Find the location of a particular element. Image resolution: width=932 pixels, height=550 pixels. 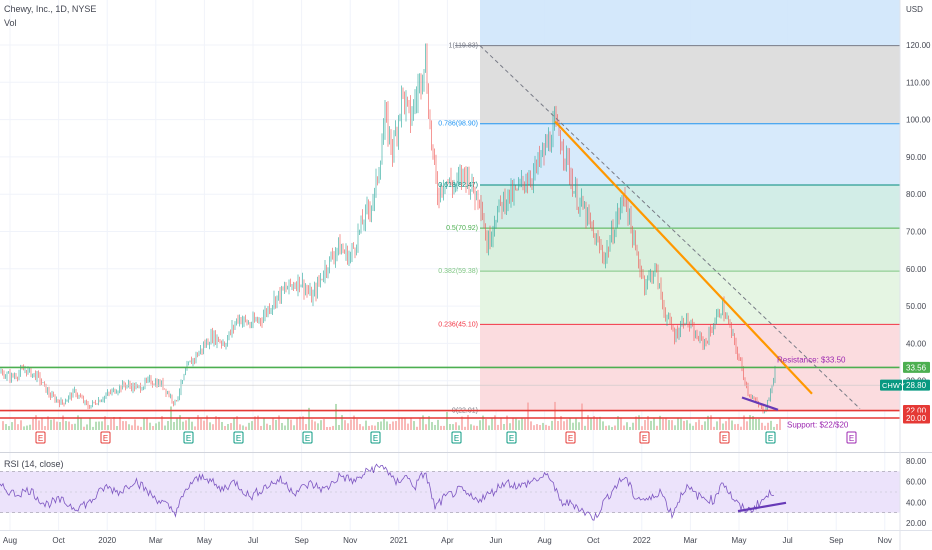

price-tick-label: 50.00 is located at coordinates (916, 306).